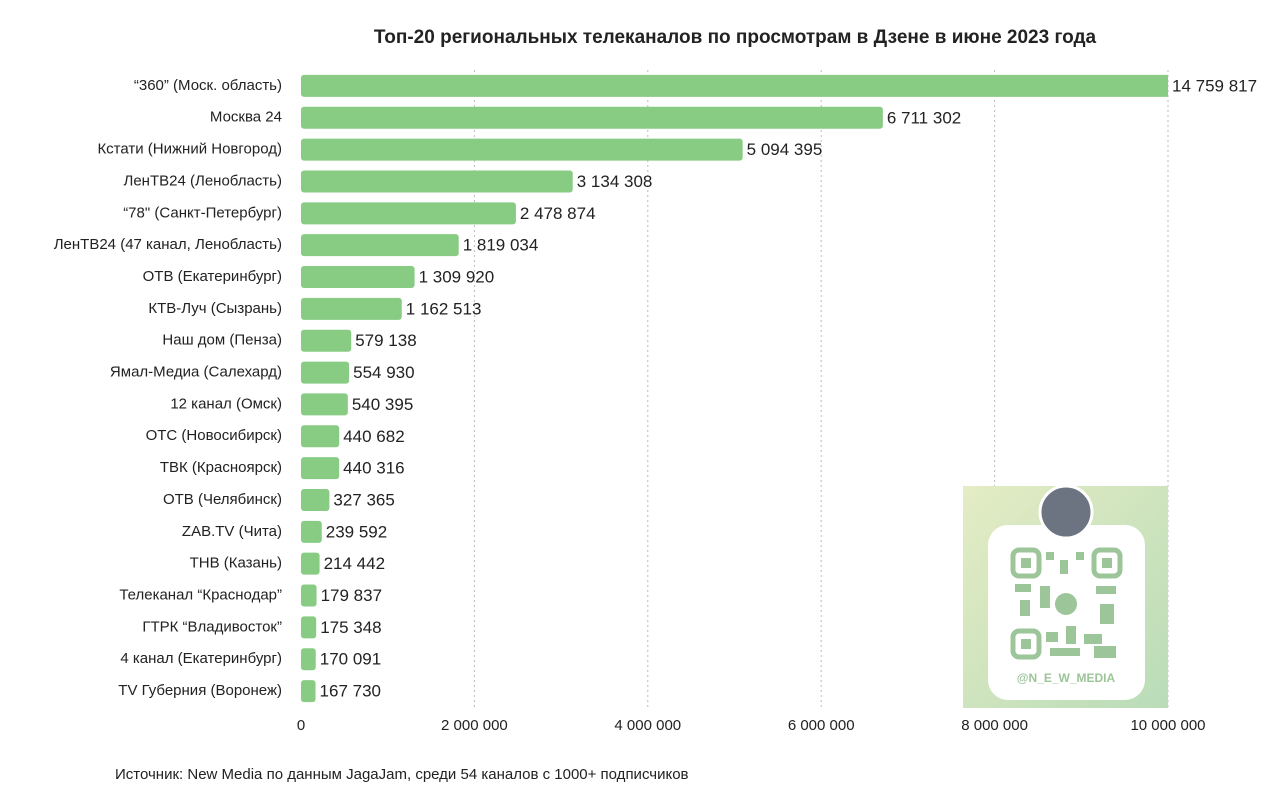  I want to click on x-tick-label: 8 000 000, so click(994, 725).